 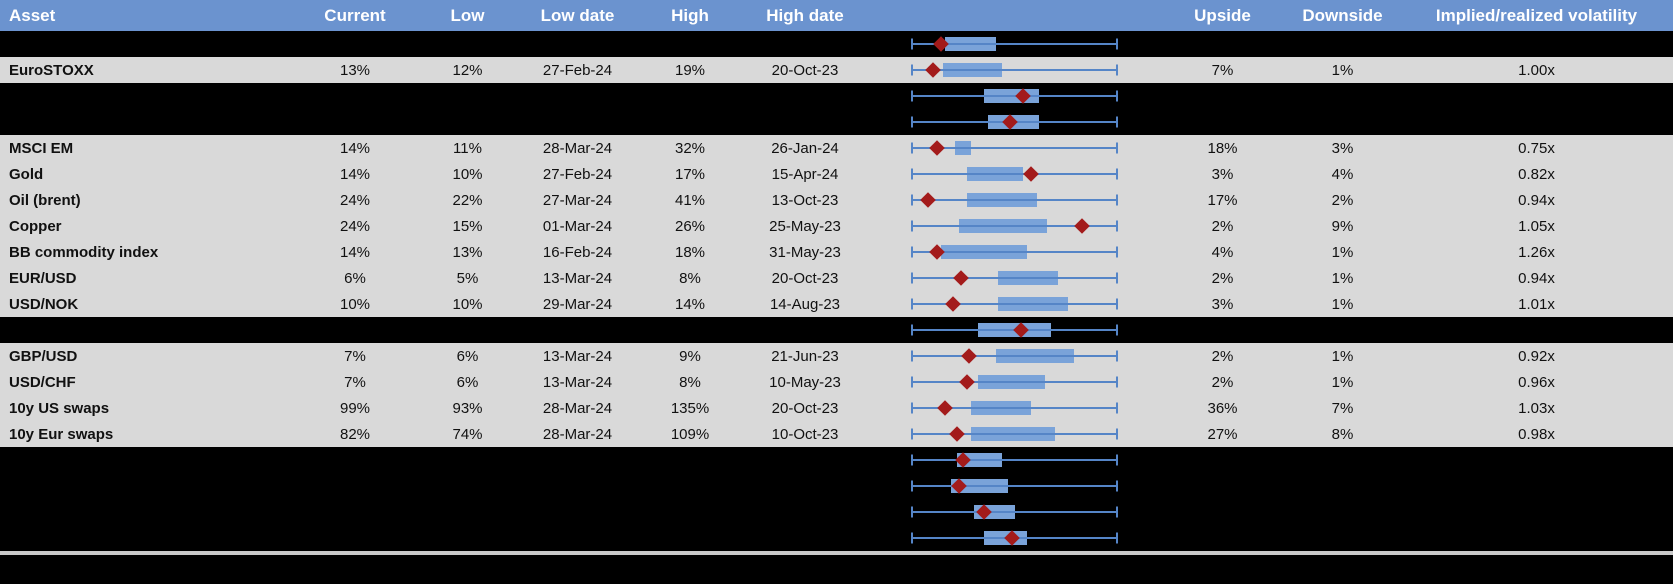 I want to click on high-cell: 17%, so click(x=690, y=174).